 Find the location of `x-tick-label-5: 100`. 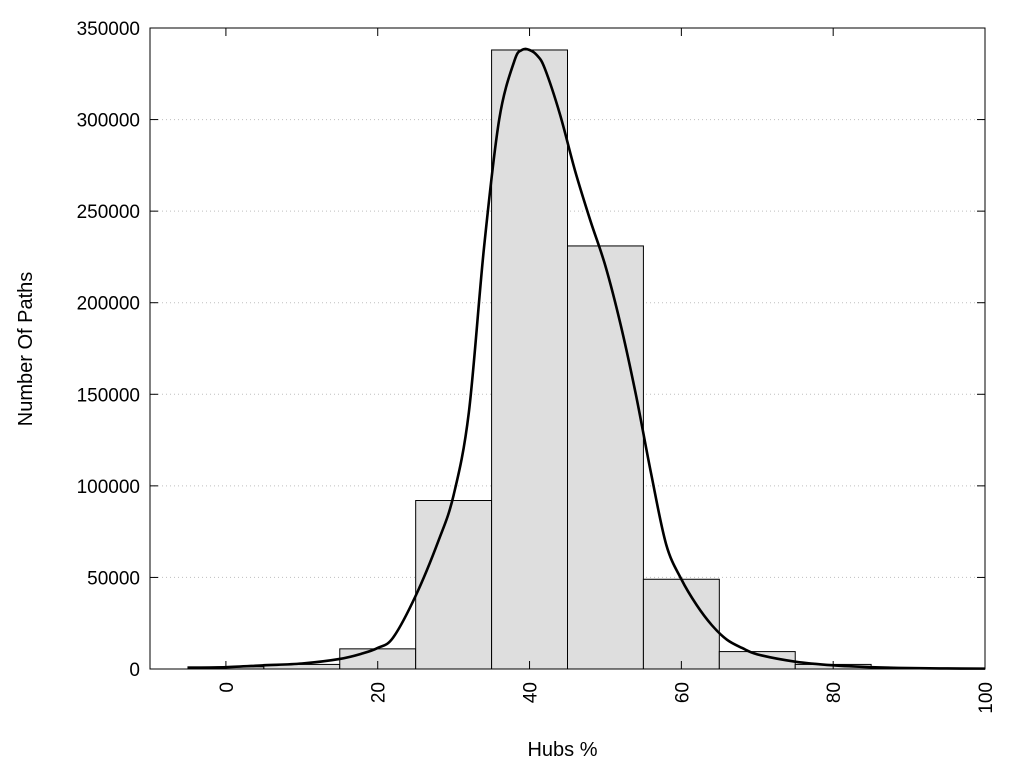

x-tick-label-5: 100 is located at coordinates (986, 698).